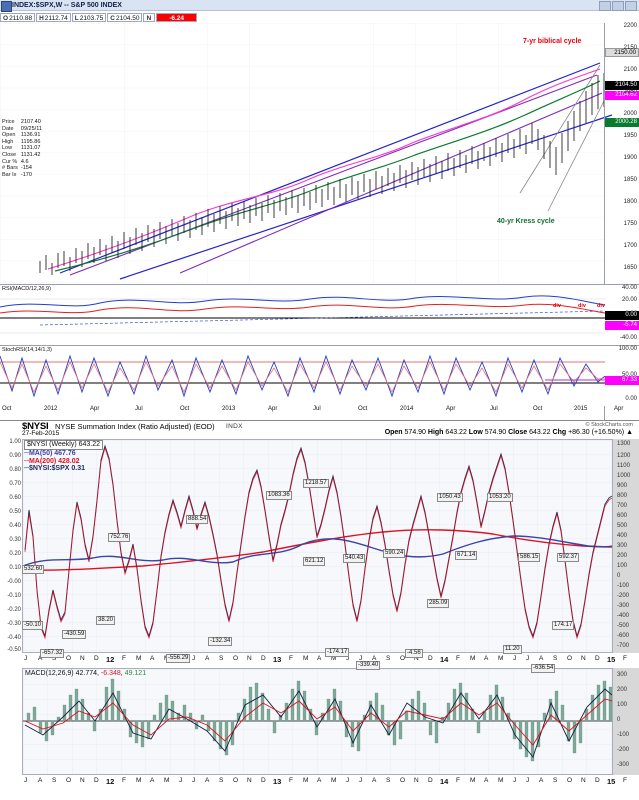  Describe the element at coordinates (512, 649) in the screenshot. I see `data-label: 11.20` at that location.